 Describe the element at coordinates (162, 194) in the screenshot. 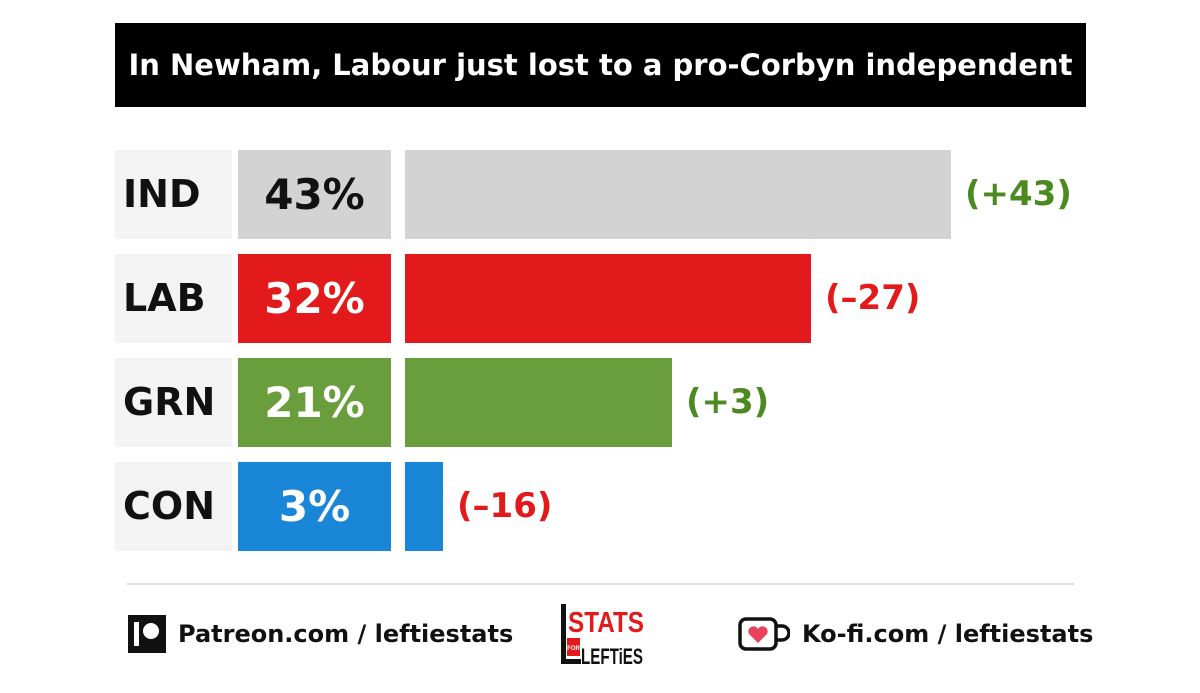

I see `category-label: IND` at that location.